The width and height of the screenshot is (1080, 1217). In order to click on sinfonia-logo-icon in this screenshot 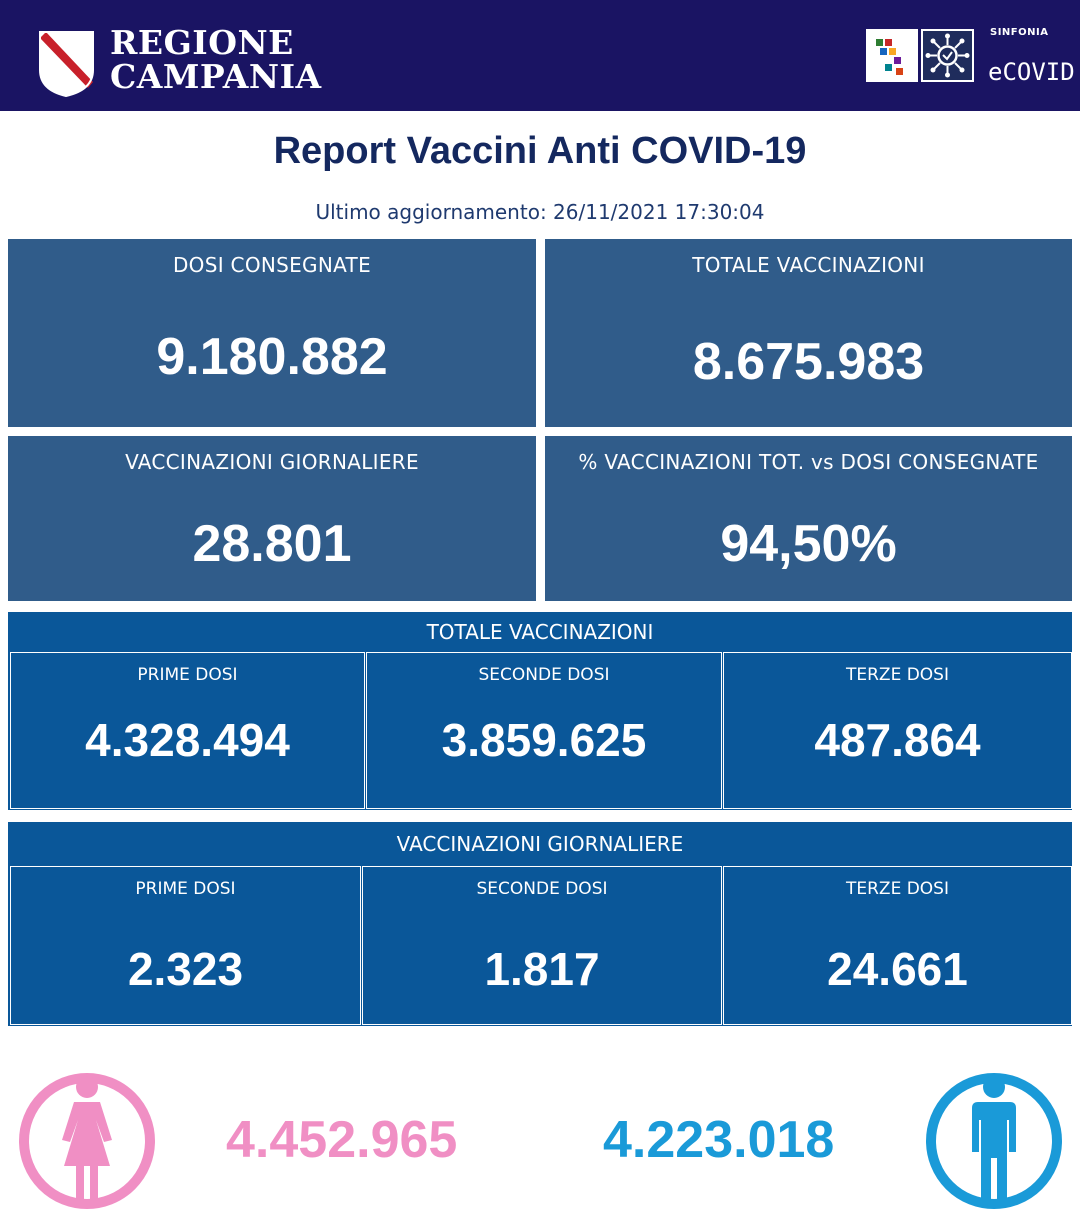, I will do `click(892, 55)`.